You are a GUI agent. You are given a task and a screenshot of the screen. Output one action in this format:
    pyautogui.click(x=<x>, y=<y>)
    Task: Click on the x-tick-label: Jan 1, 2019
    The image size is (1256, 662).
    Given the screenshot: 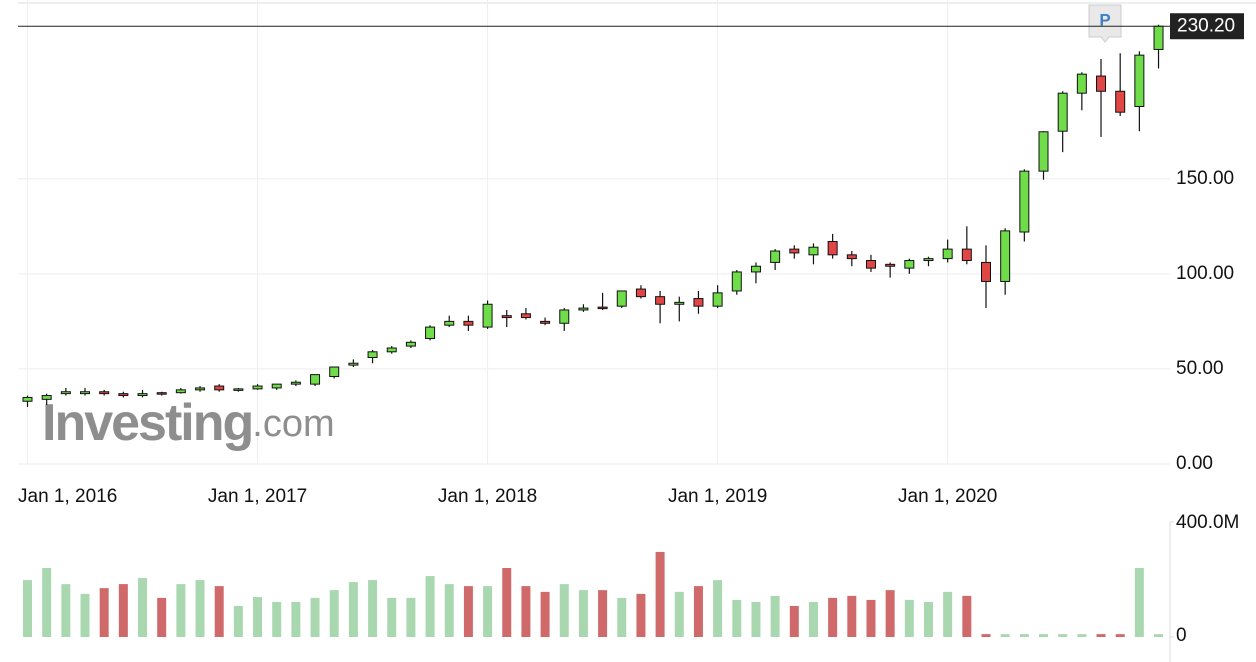 What is the action you would take?
    pyautogui.click(x=717, y=496)
    